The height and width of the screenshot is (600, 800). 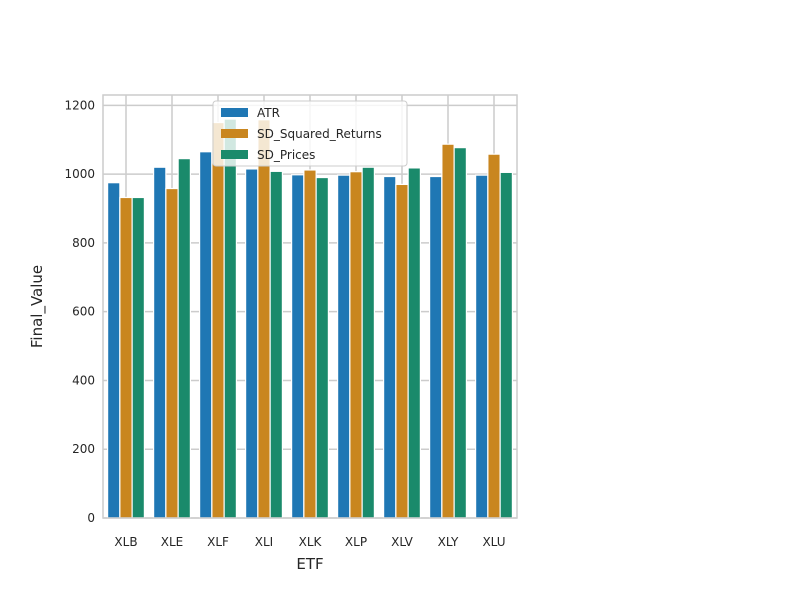 I want to click on y-tick-label: 800, so click(x=83, y=243).